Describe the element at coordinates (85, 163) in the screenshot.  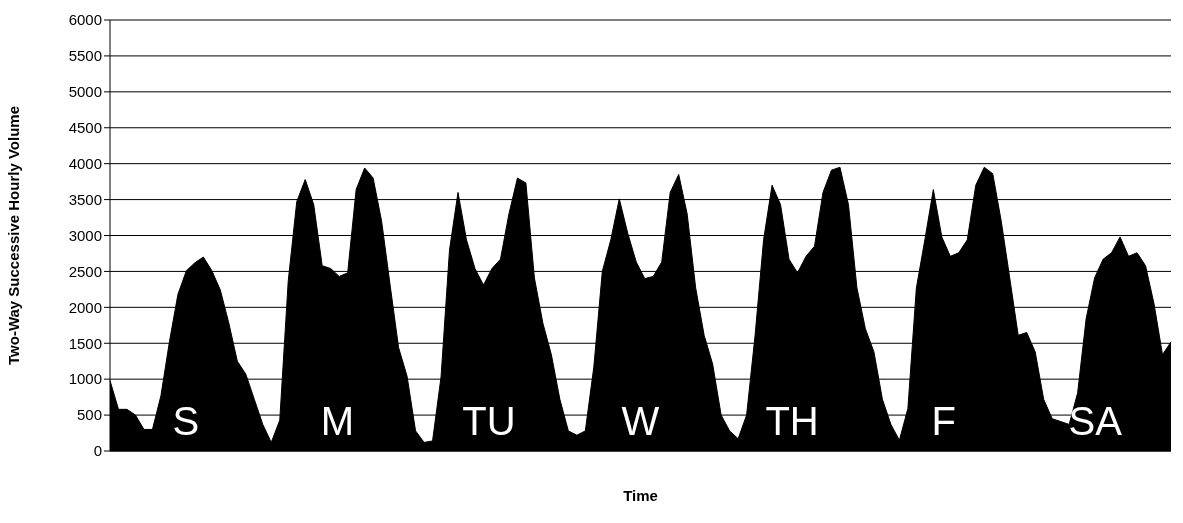
I see `y-tick-label: 4000` at that location.